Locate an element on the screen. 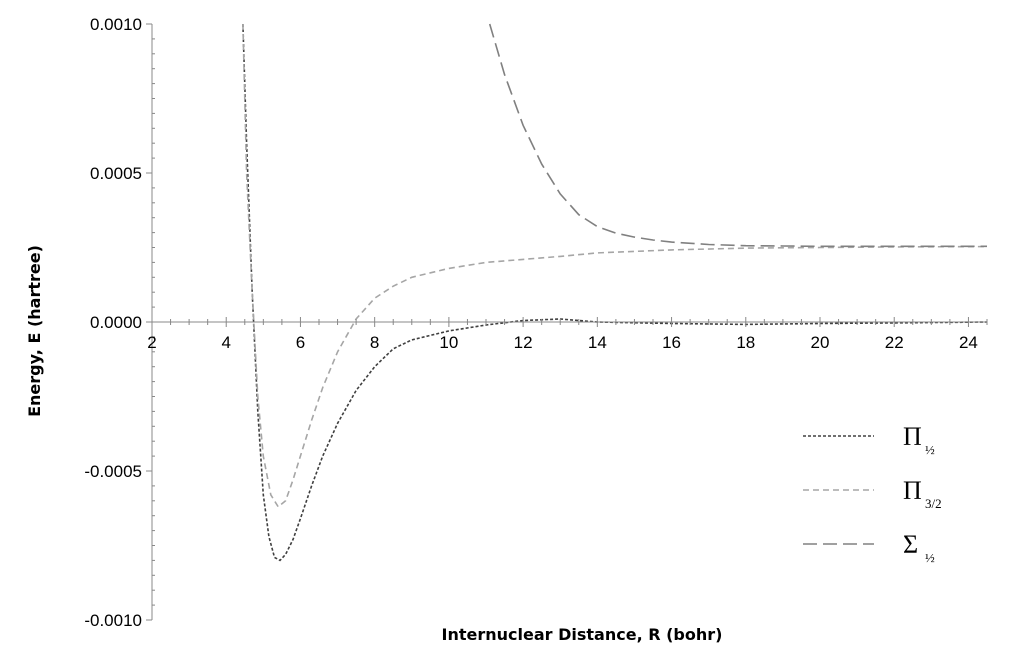 This screenshot has height=656, width=1013. legend-subscript-2: 3/2 is located at coordinates (933, 503).